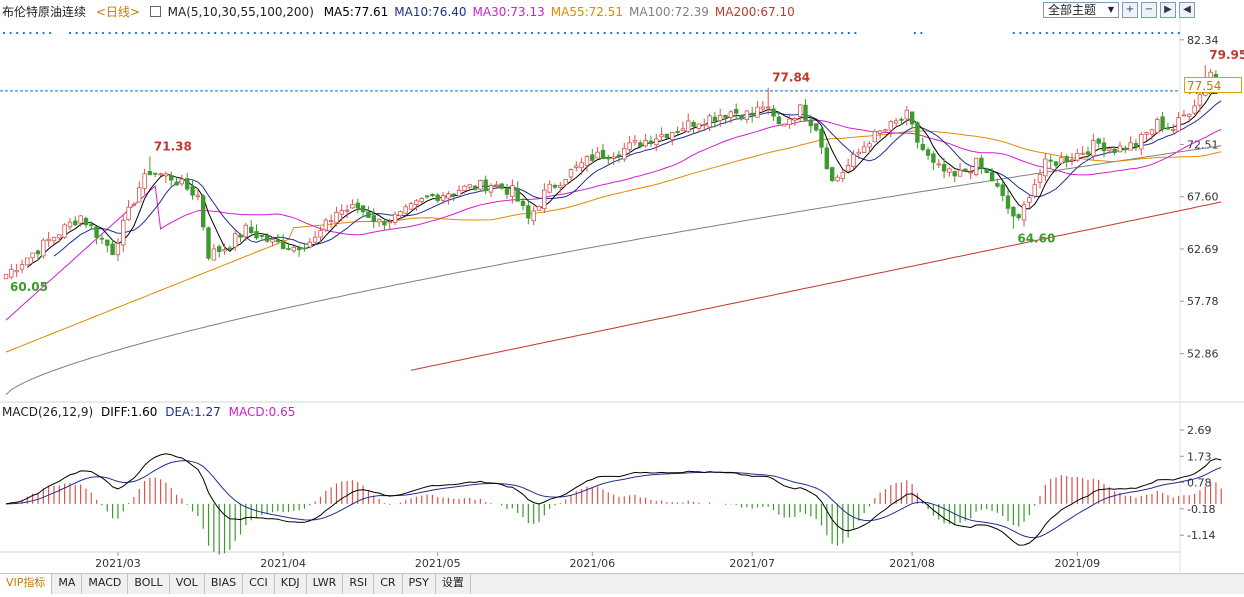  What do you see at coordinates (44, 12) in the screenshot?
I see `instrument-name: 布伦特原油连续` at bounding box center [44, 12].